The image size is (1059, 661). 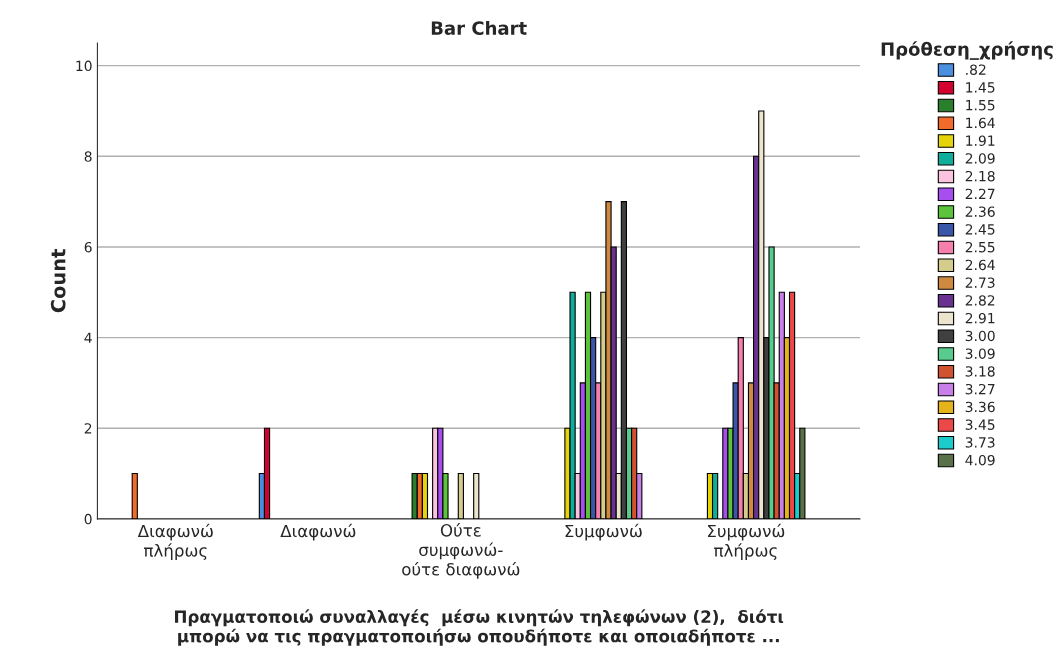 What do you see at coordinates (980, 87) in the screenshot?
I see `legend-label: 1.45` at bounding box center [980, 87].